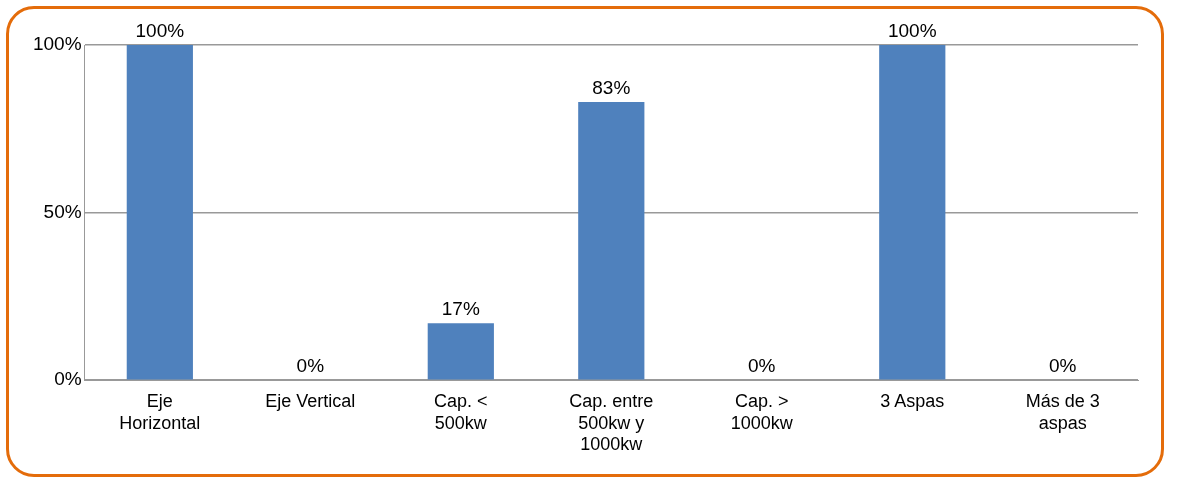  What do you see at coordinates (68, 379) in the screenshot?
I see `y-tick-label: 0%` at bounding box center [68, 379].